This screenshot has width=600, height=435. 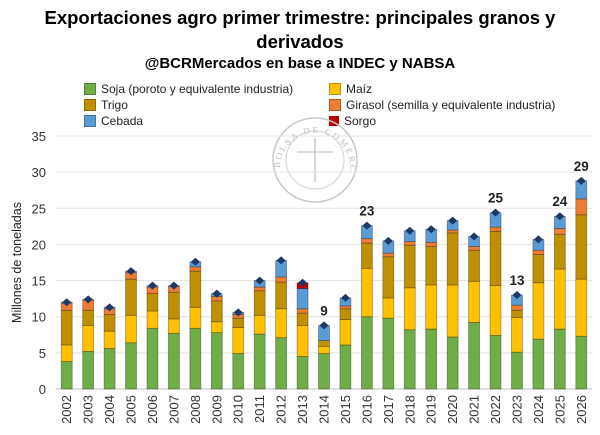 What do you see at coordinates (388, 409) in the screenshot?
I see `x-tick-label: 2017` at bounding box center [388, 409].